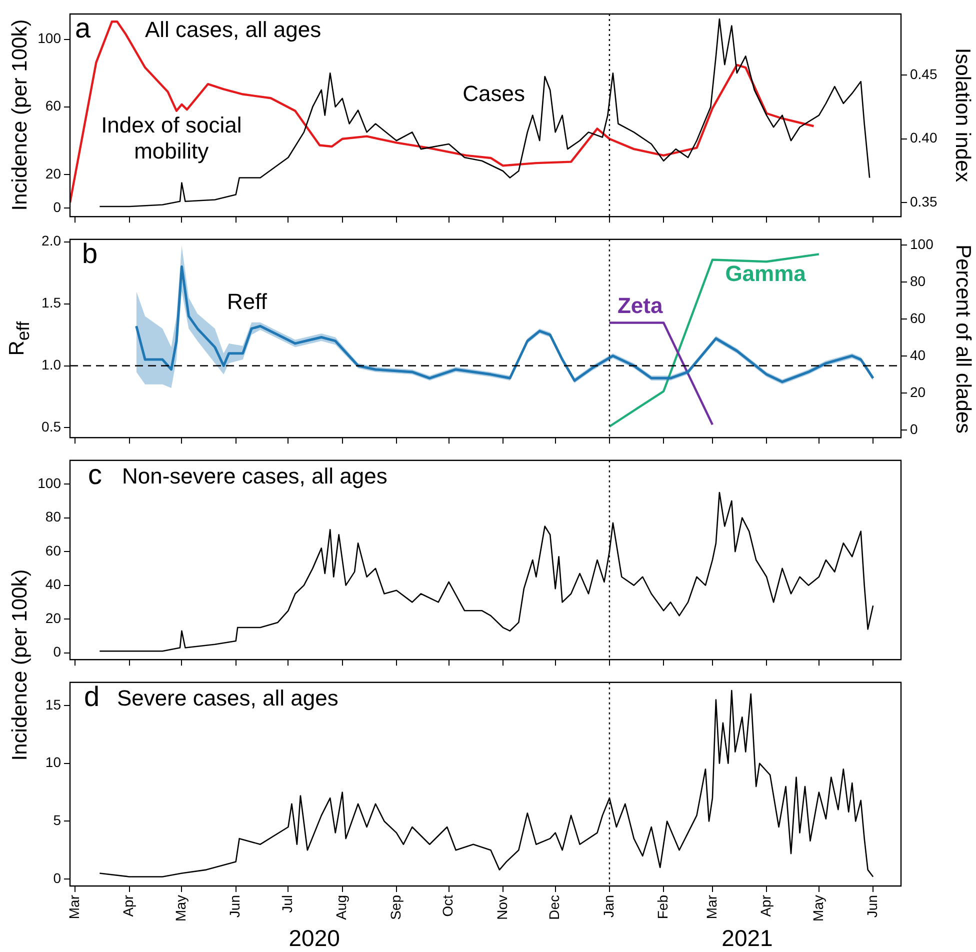  What do you see at coordinates (53, 762) in the screenshot?
I see `y-tick-label: 10` at bounding box center [53, 762].